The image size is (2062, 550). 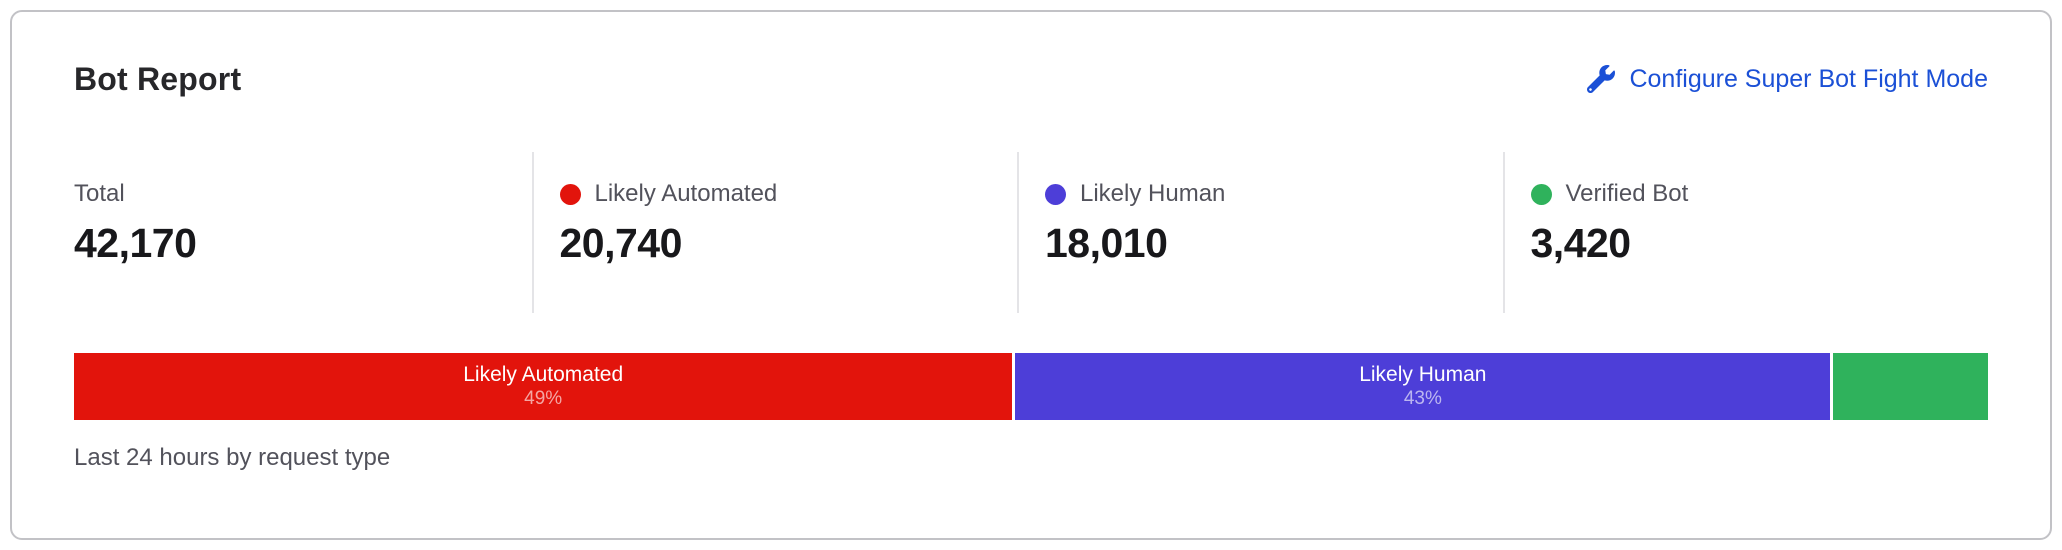 What do you see at coordinates (1260, 232) in the screenshot?
I see `stat-likely-human: Likely Human 18,010` at bounding box center [1260, 232].